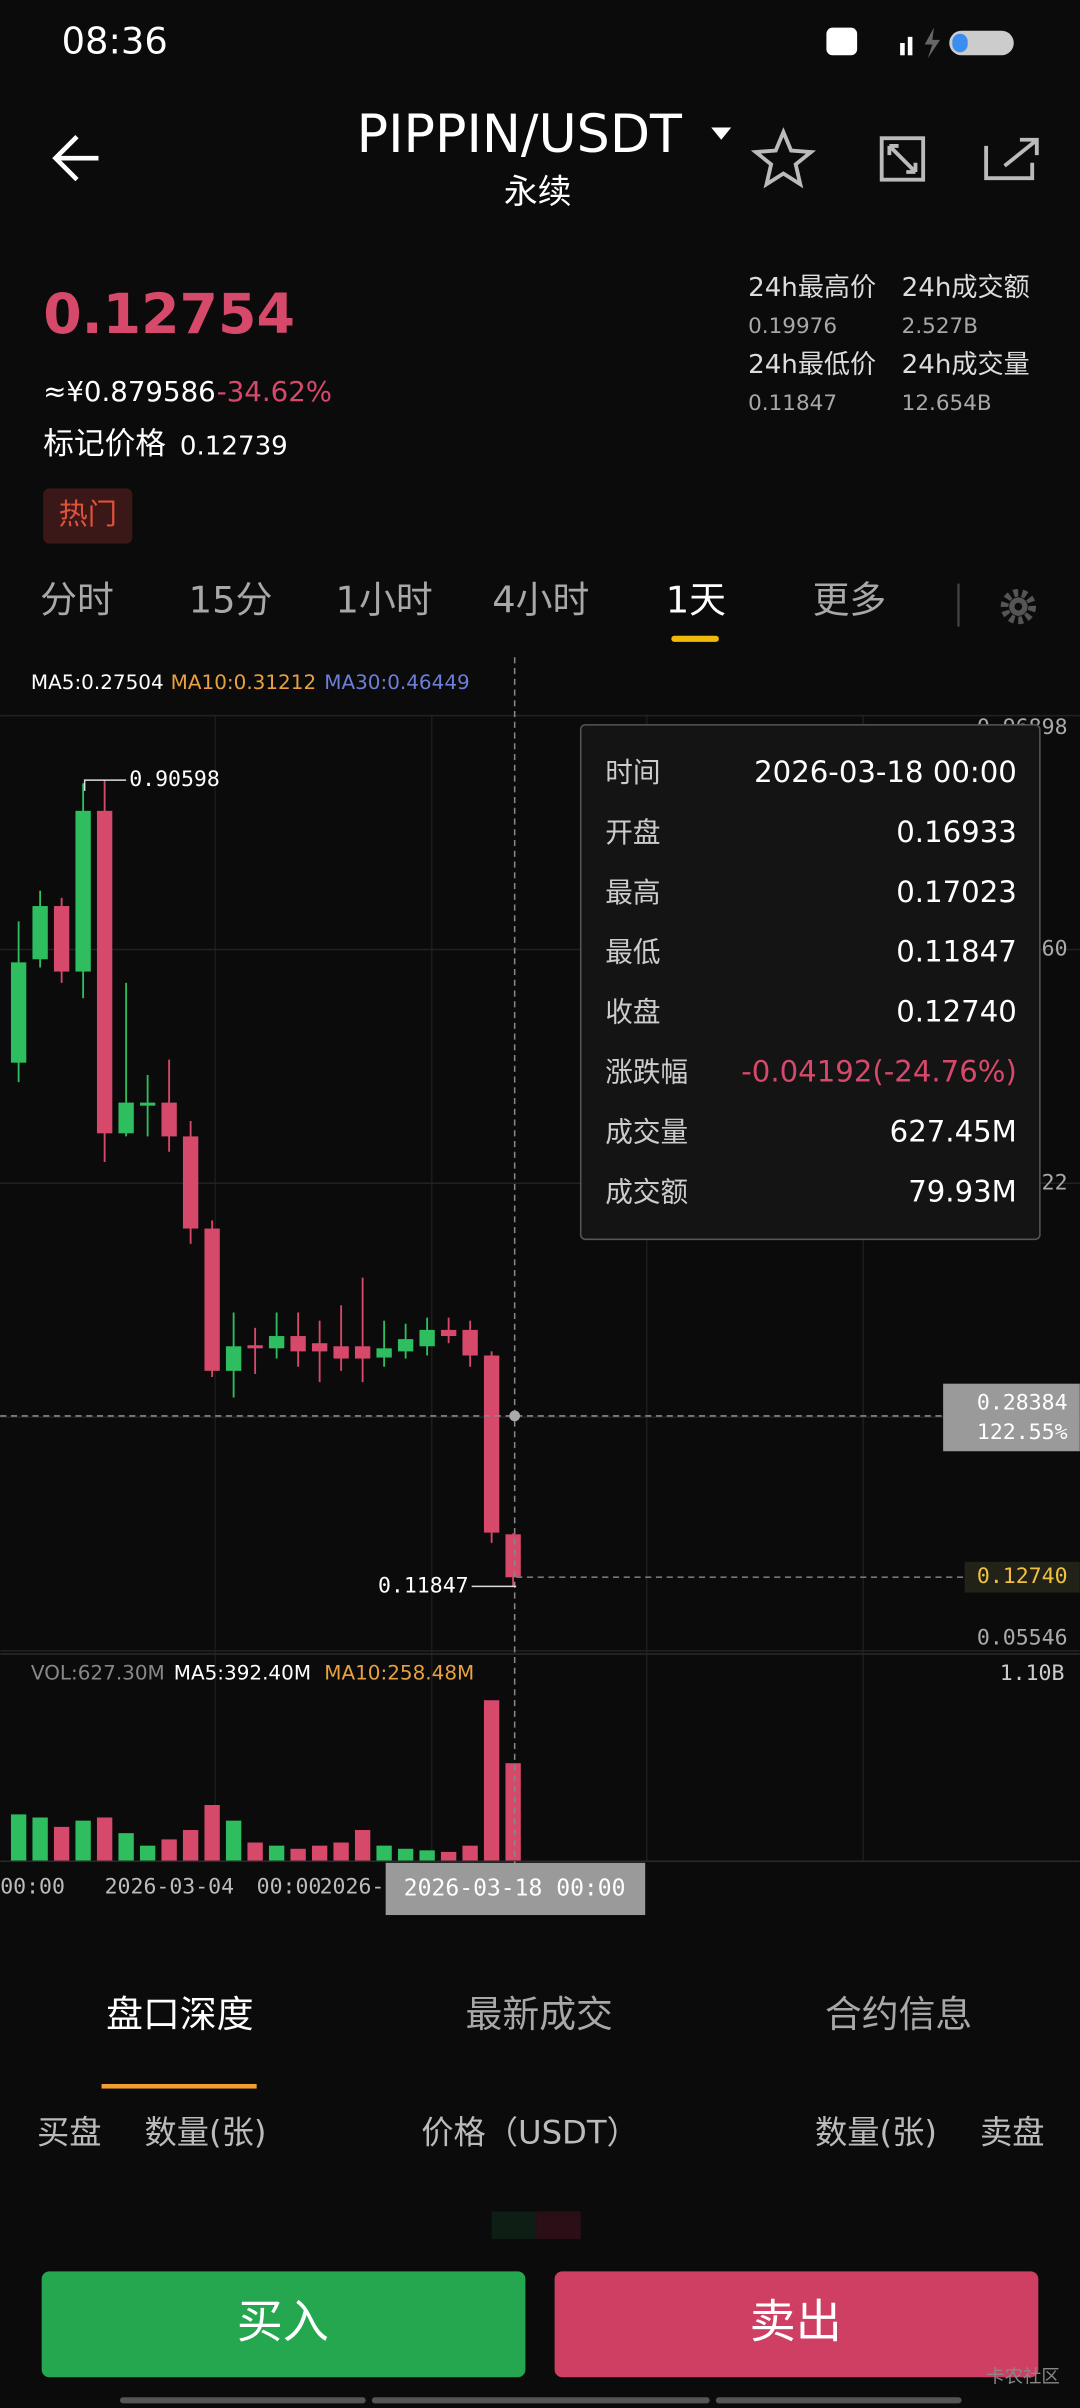  What do you see at coordinates (231, 600) in the screenshot?
I see `interval-tab: 15分` at bounding box center [231, 600].